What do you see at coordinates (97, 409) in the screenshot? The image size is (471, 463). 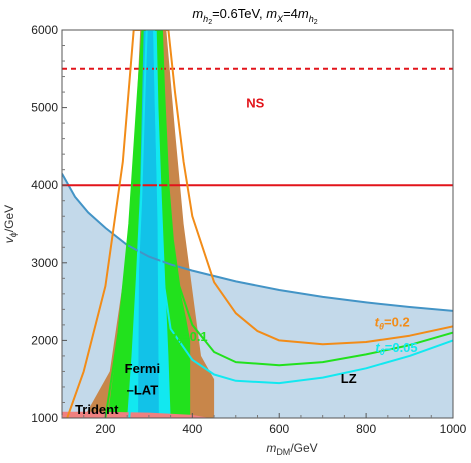 I see `annotation-label: Trident` at bounding box center [97, 409].